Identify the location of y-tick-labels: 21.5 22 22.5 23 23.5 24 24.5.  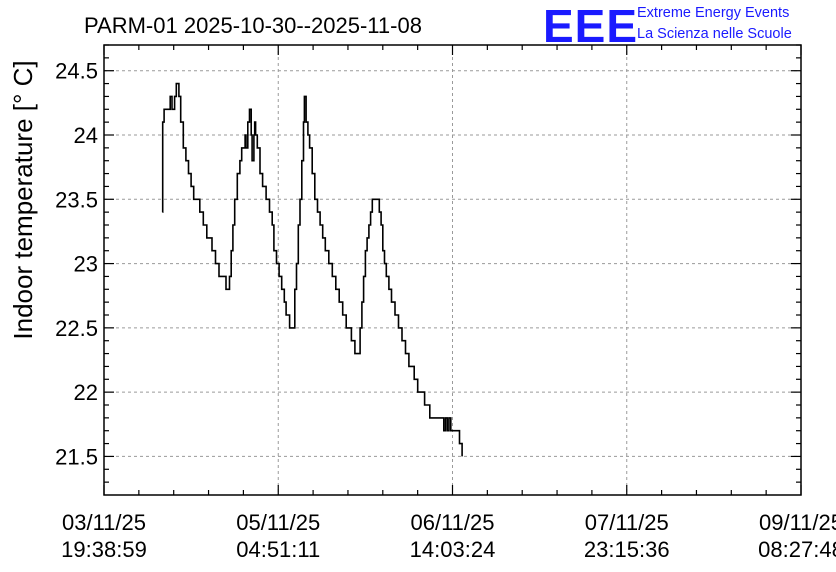
(76, 264).